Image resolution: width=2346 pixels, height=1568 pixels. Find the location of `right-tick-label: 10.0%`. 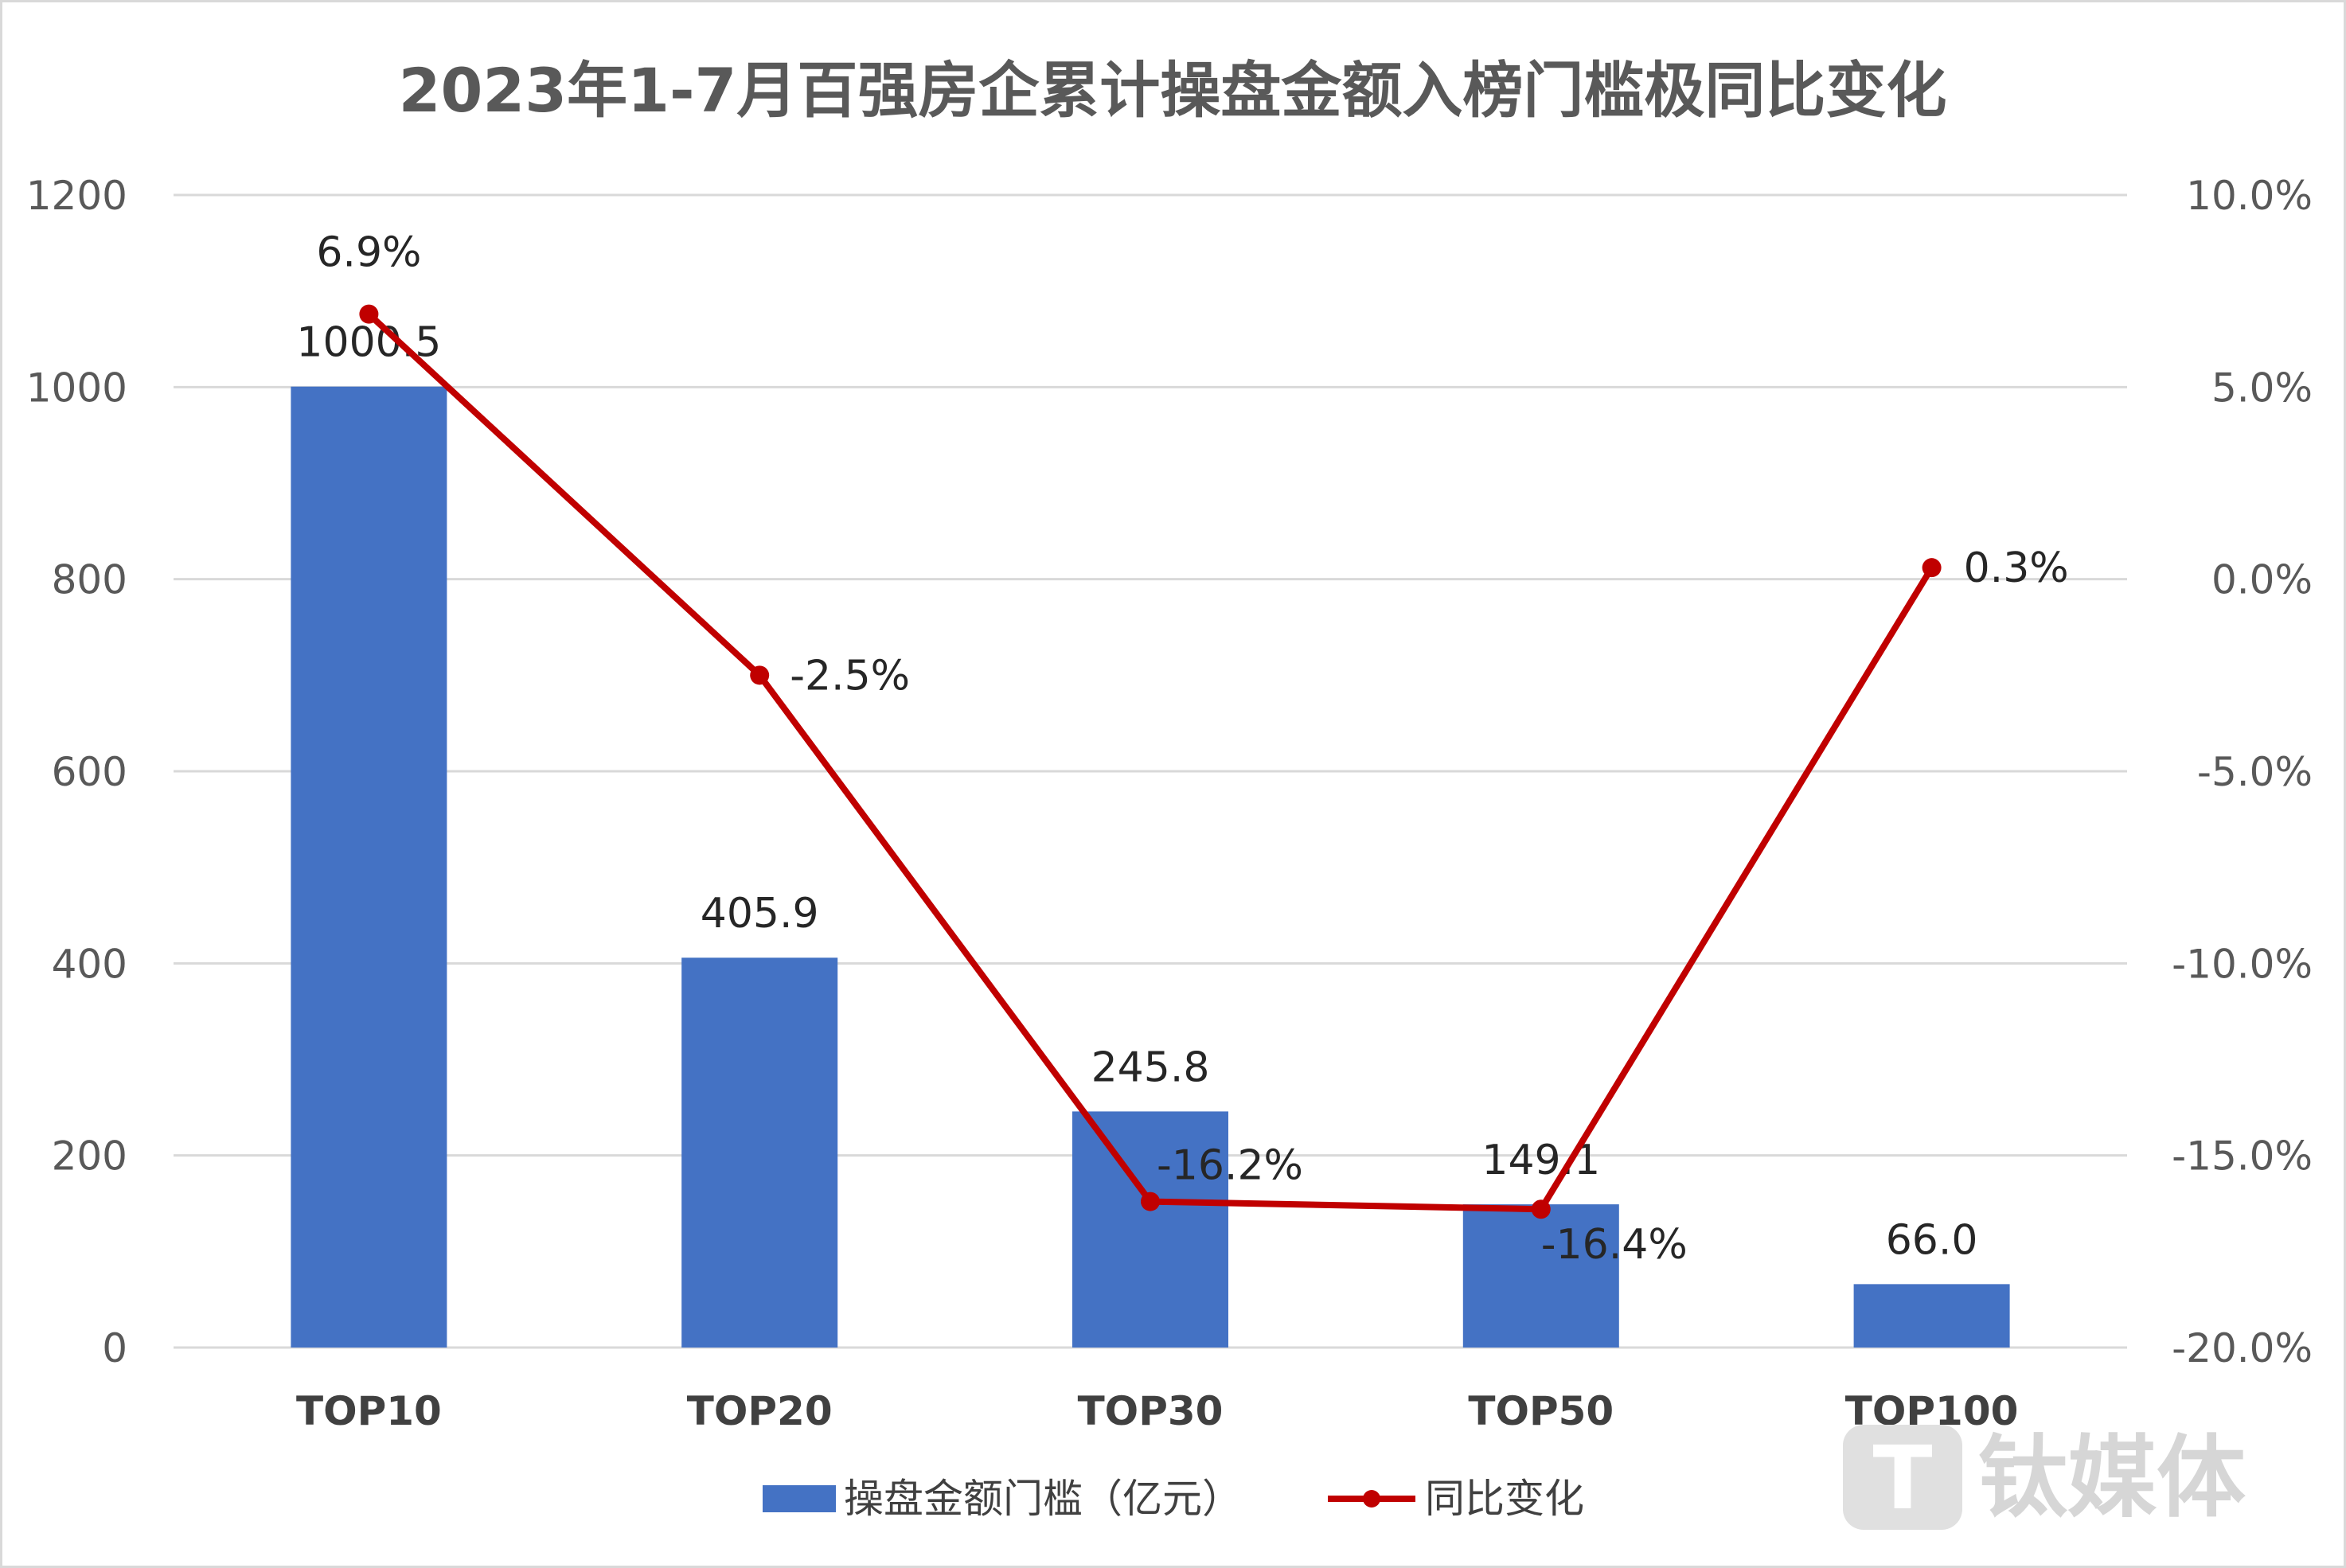

right-tick-label: 10.0% is located at coordinates (2249, 196).